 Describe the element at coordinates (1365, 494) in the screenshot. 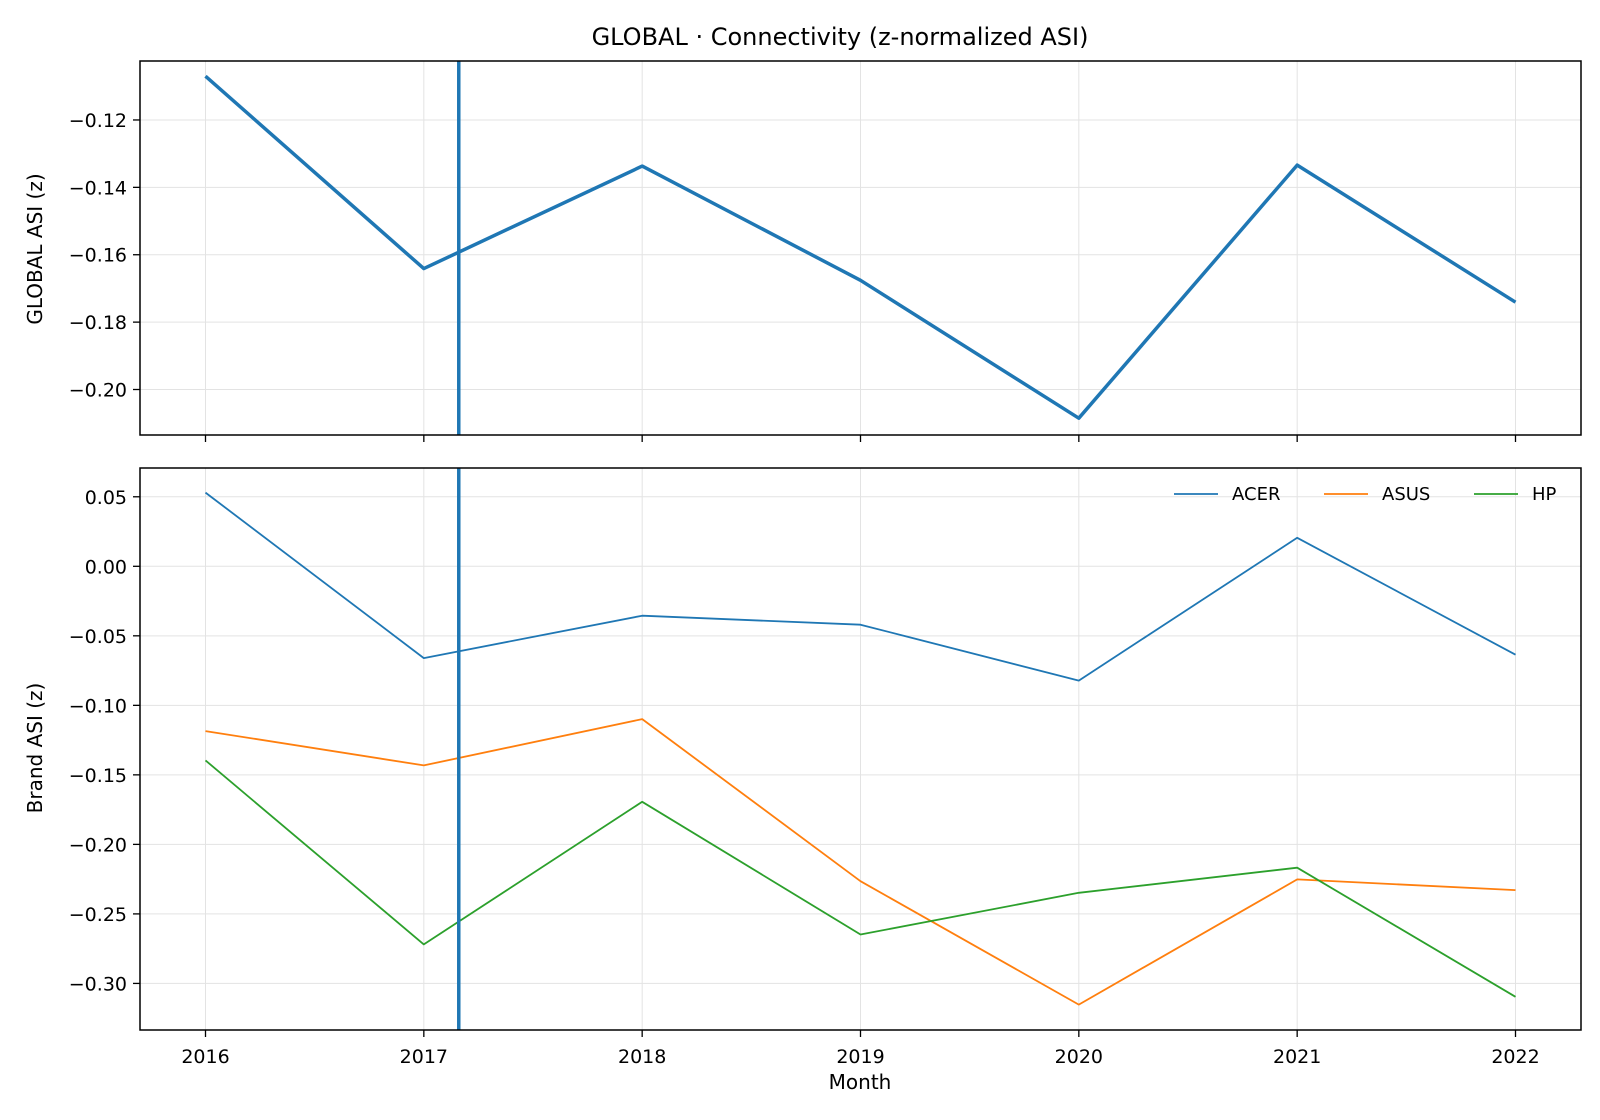

I see `legend: ACER ASUS HP` at that location.